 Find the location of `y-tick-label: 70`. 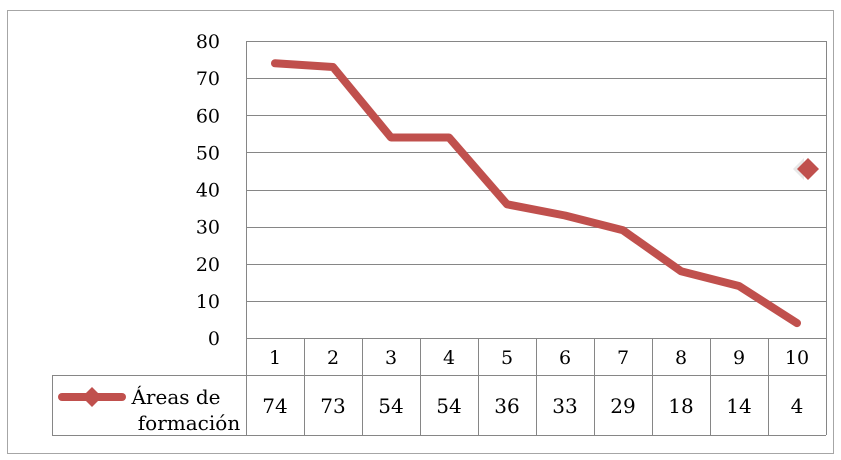

y-tick-label: 70 is located at coordinates (208, 79).